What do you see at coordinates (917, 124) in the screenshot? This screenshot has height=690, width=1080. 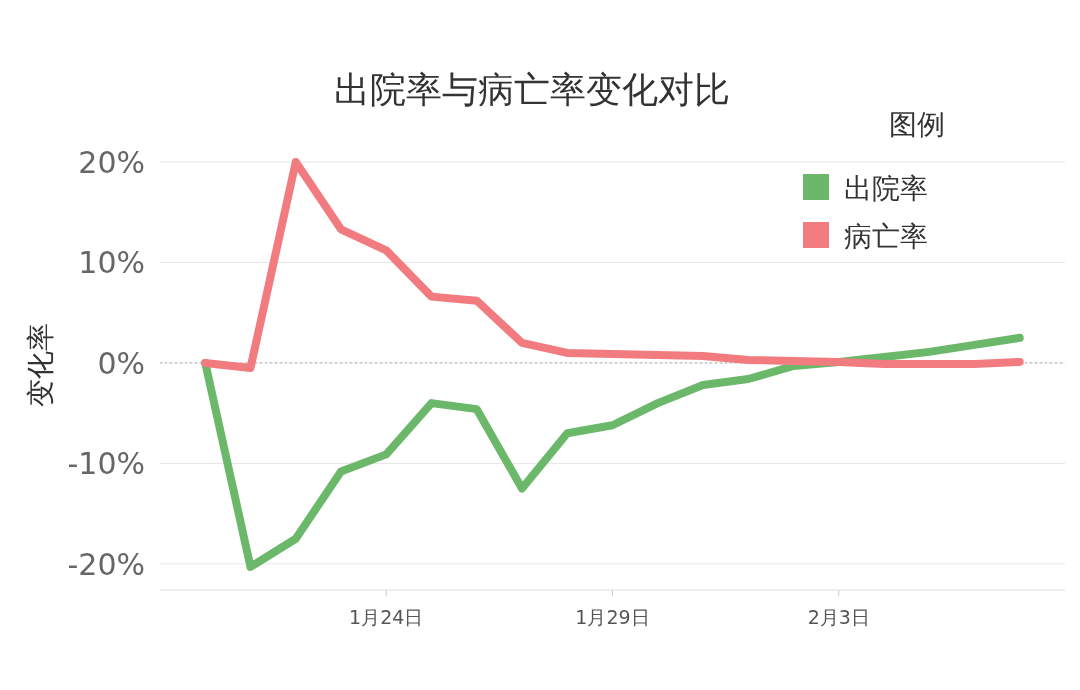 I see `legend-title: 图例` at bounding box center [917, 124].